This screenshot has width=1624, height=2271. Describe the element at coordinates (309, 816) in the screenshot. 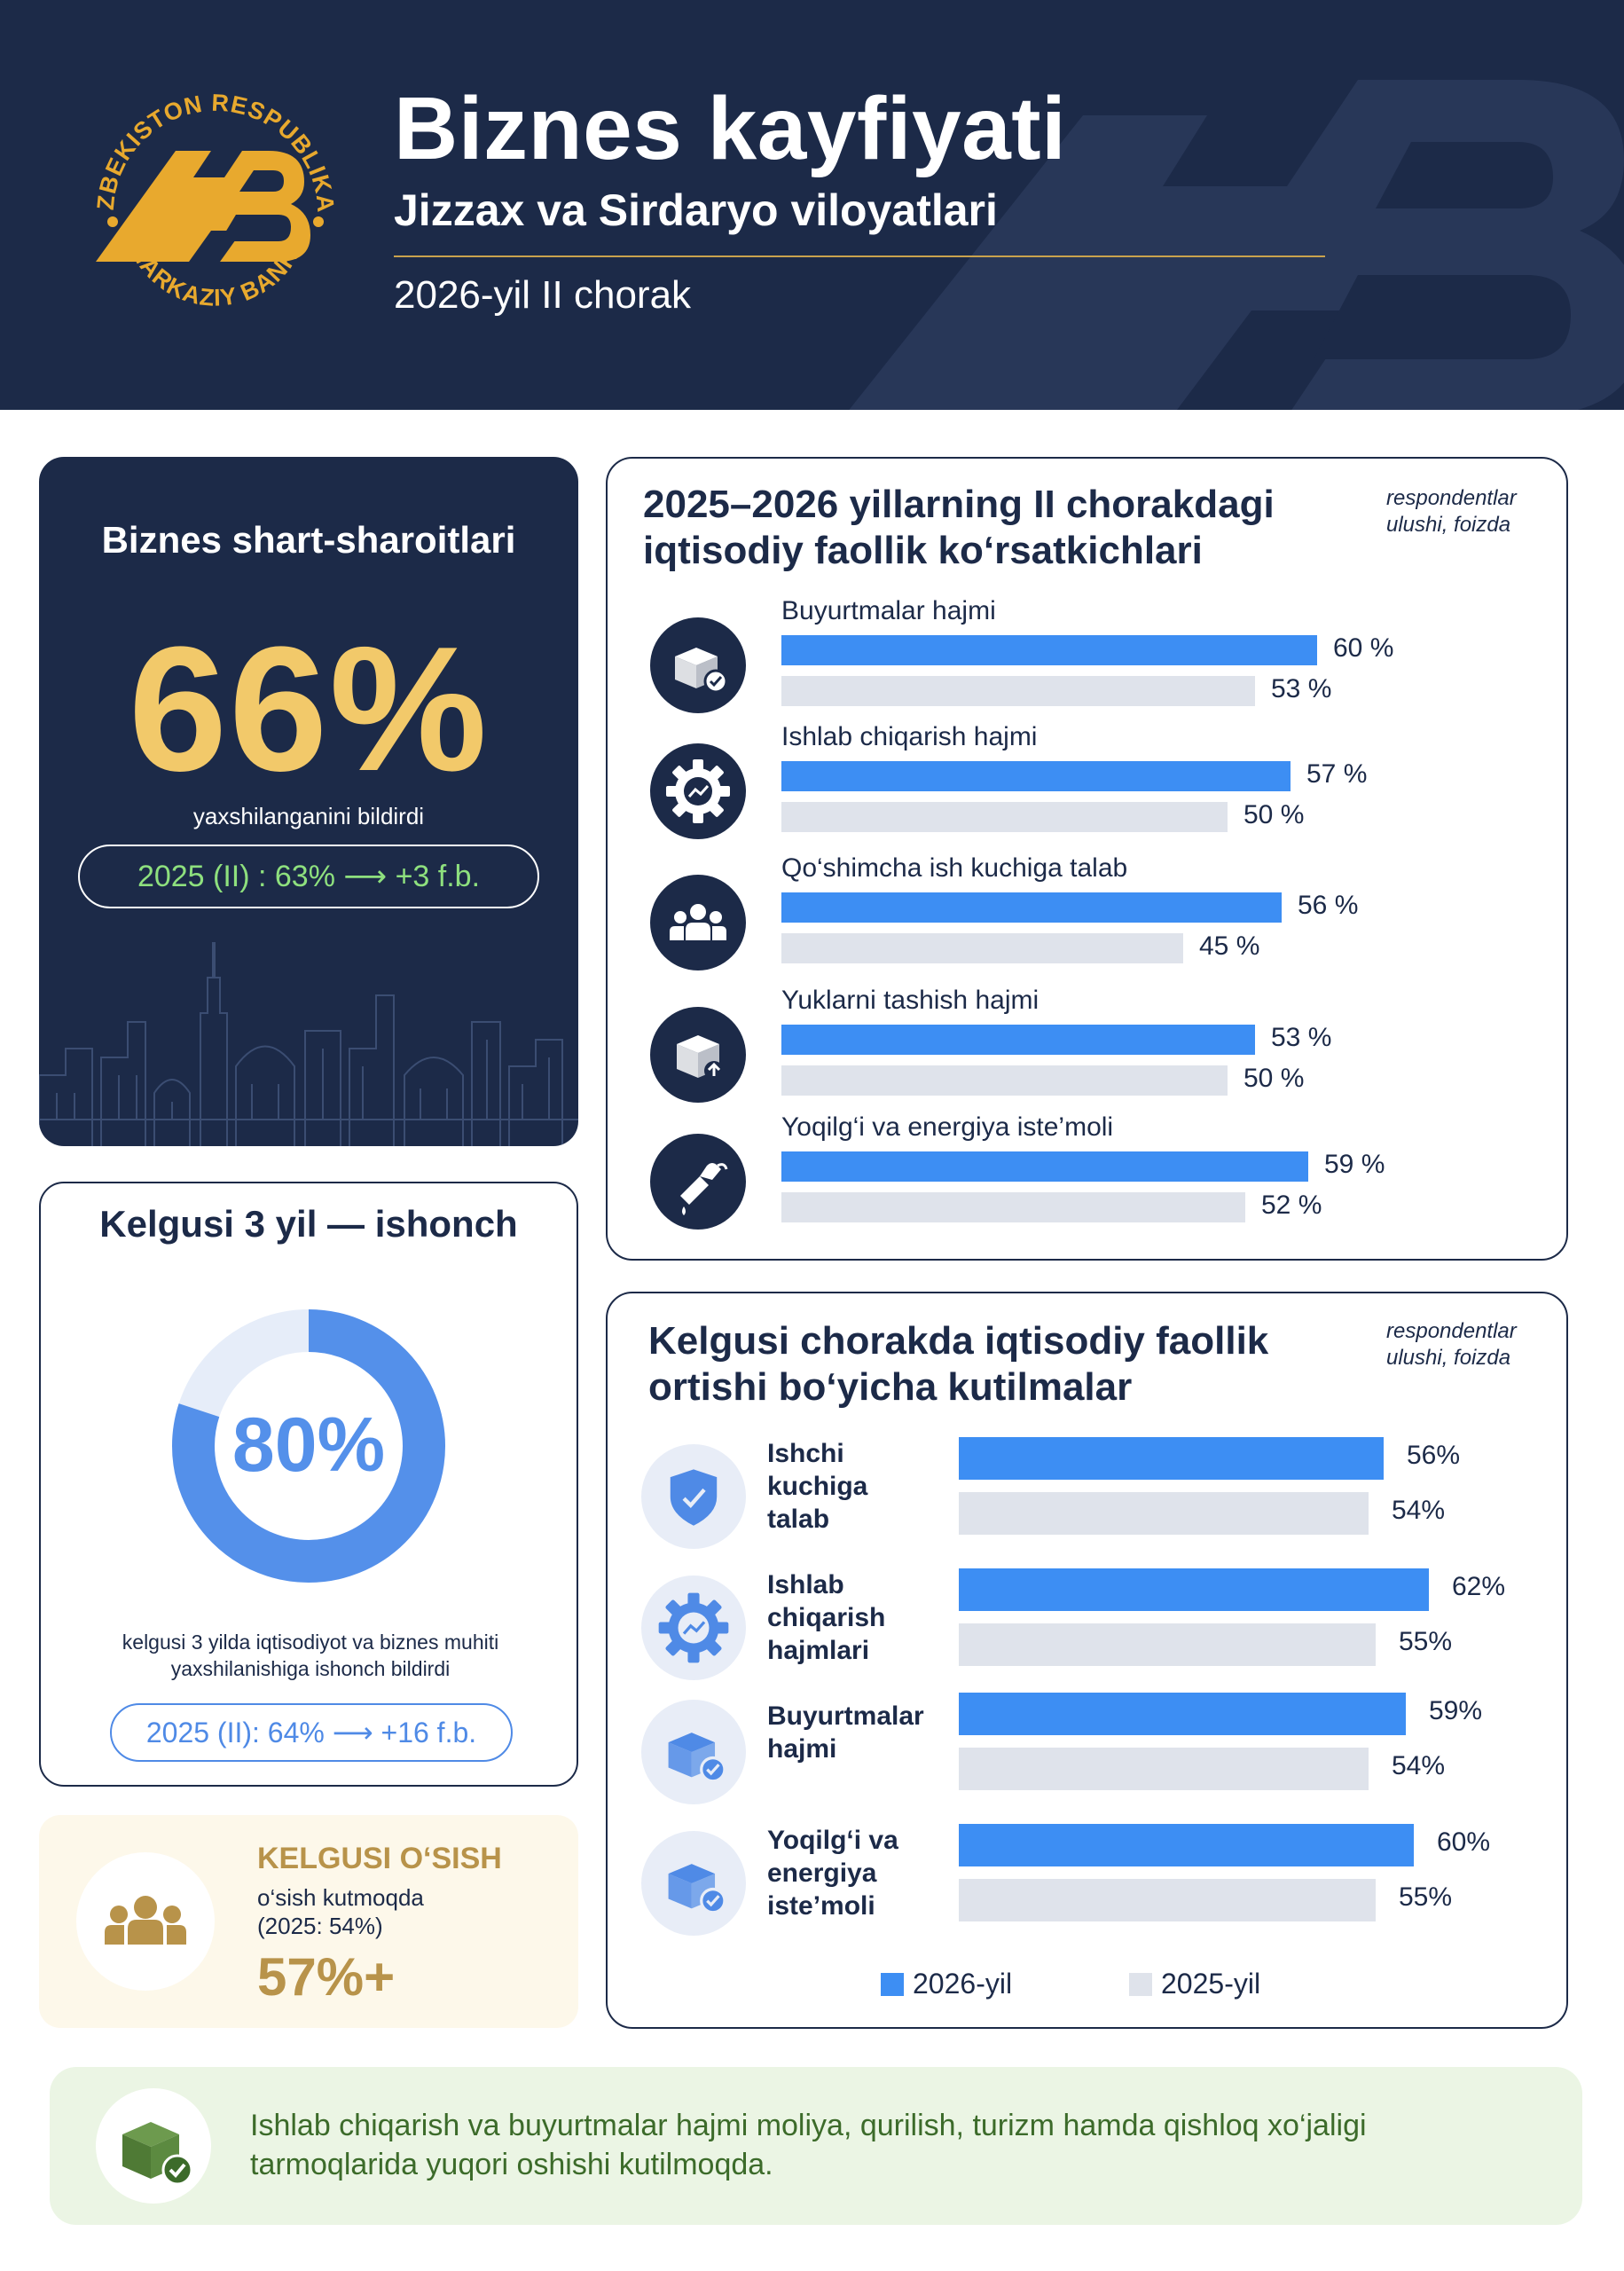

I see `business-conditions-caption: yaxshilanganini bildirdi` at that location.